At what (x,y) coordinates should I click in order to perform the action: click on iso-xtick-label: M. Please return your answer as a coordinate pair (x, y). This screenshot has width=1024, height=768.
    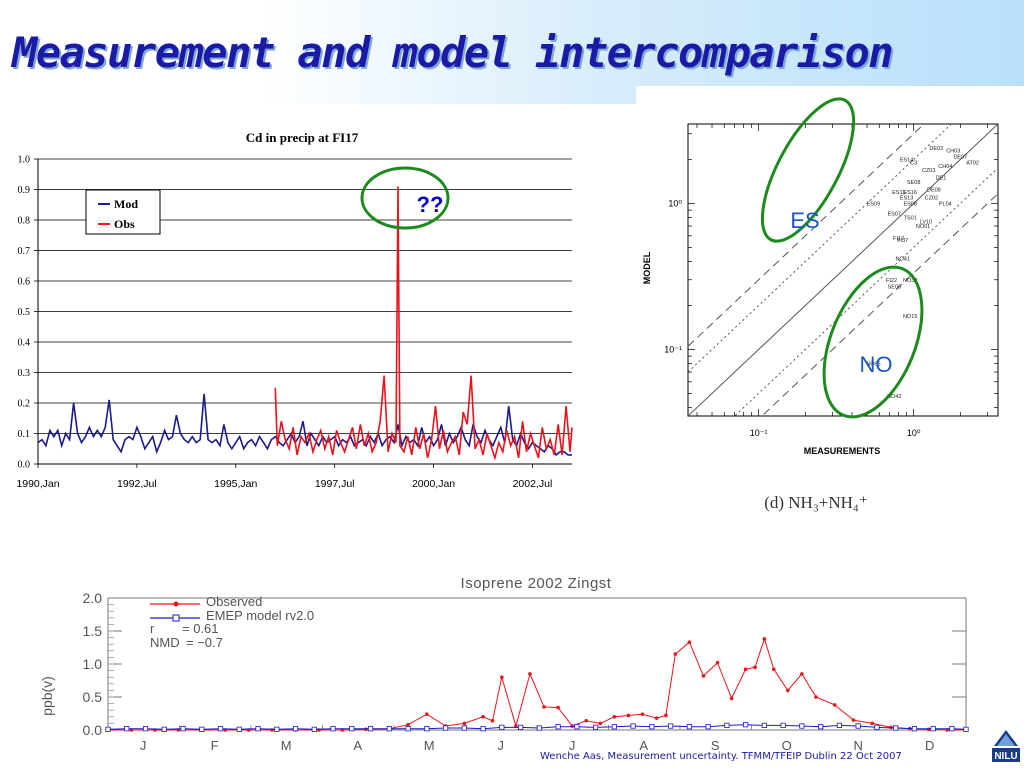
    Looking at the image, I should click on (429, 745).